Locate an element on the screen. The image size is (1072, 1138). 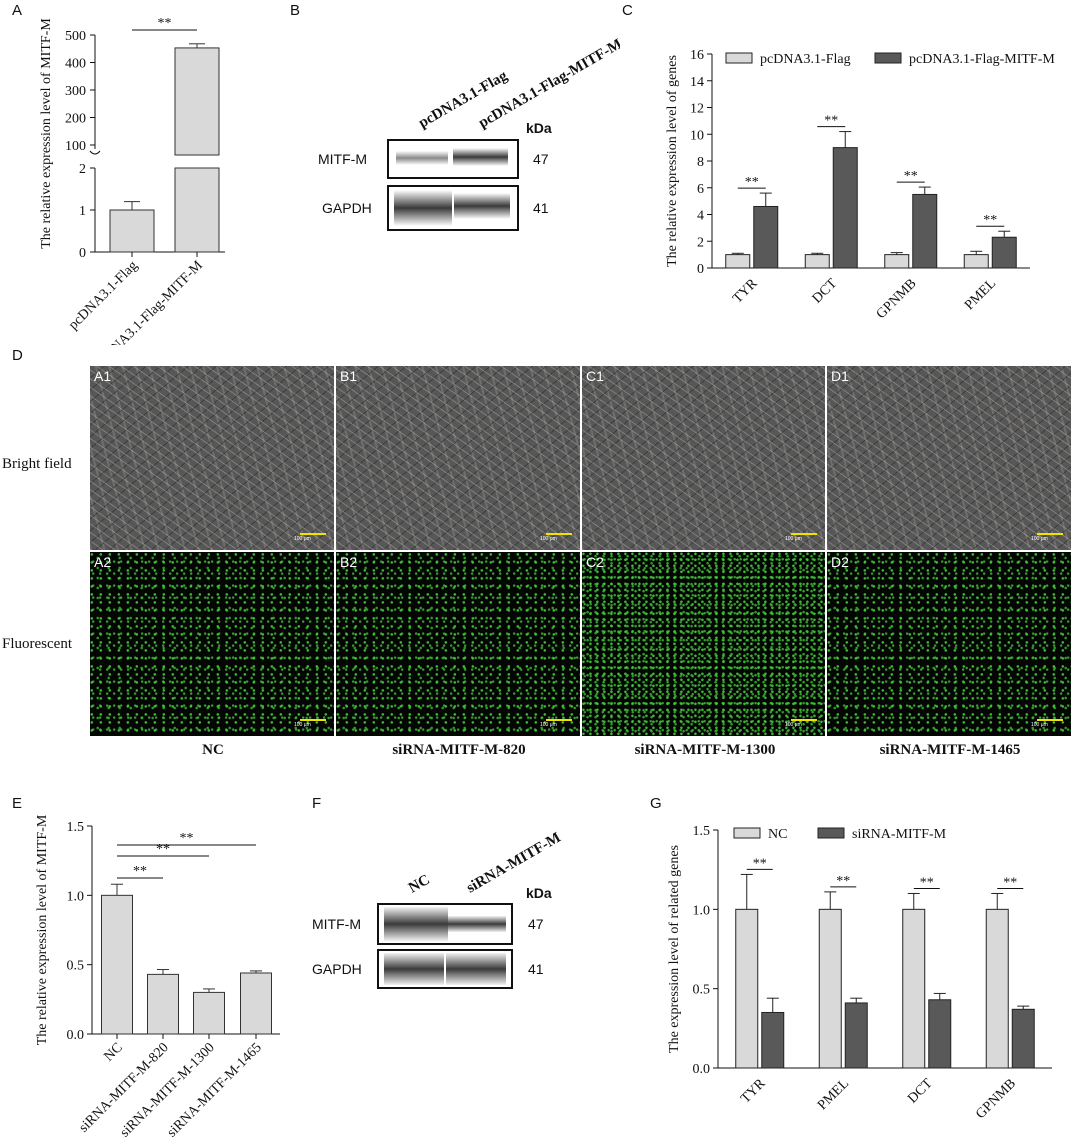
panel-label-c: C is located at coordinates (627, 10).